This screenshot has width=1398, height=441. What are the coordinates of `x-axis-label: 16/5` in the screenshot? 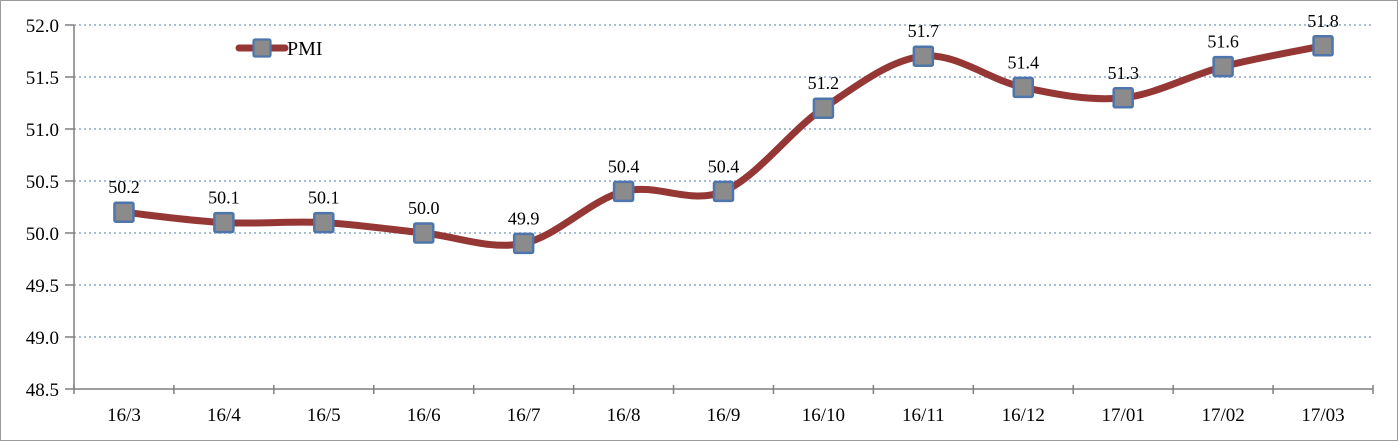 It's located at (324, 415).